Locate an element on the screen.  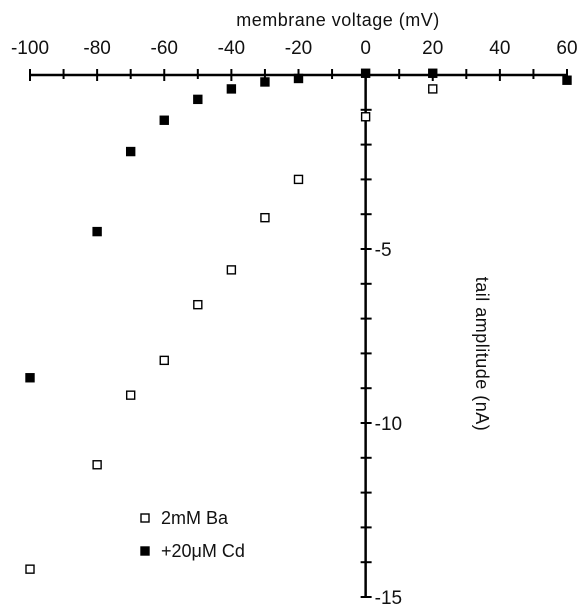
x-tick-label: 60 is located at coordinates (566, 48).